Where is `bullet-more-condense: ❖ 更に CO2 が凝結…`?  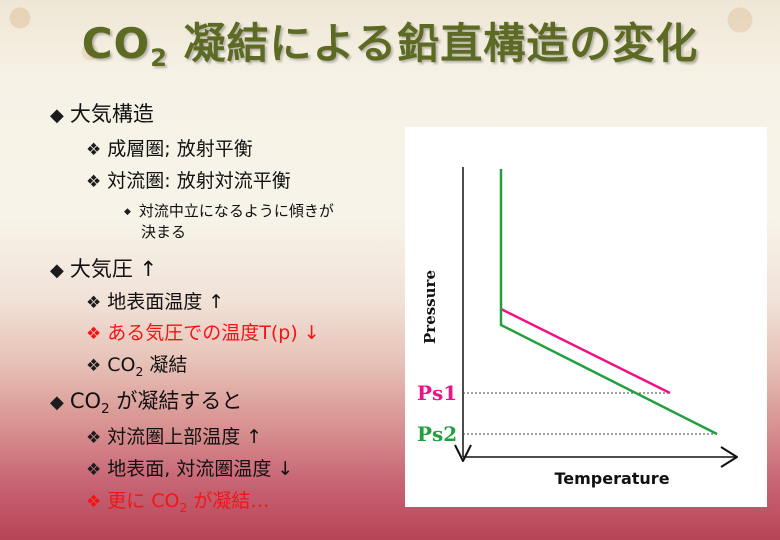 bullet-more-condense: ❖ 更に CO2 が凝結… is located at coordinates (178, 500).